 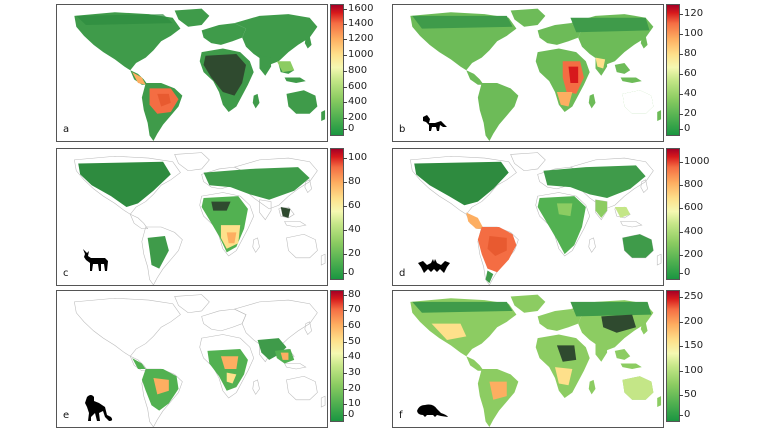 What do you see at coordinates (673, 70) in the screenshot?
I see `colorbar-b` at bounding box center [673, 70].